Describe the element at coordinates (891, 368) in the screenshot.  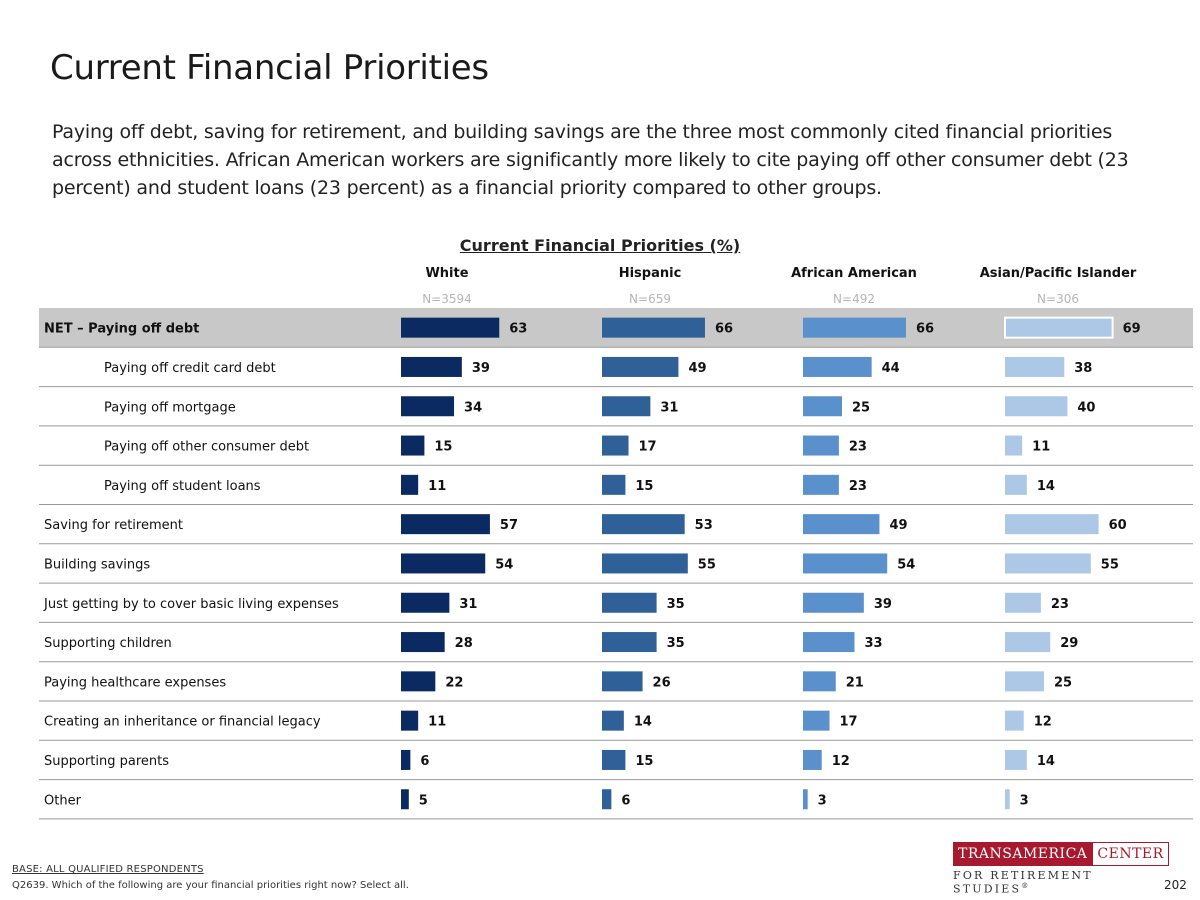
I see `data-label: 44` at that location.